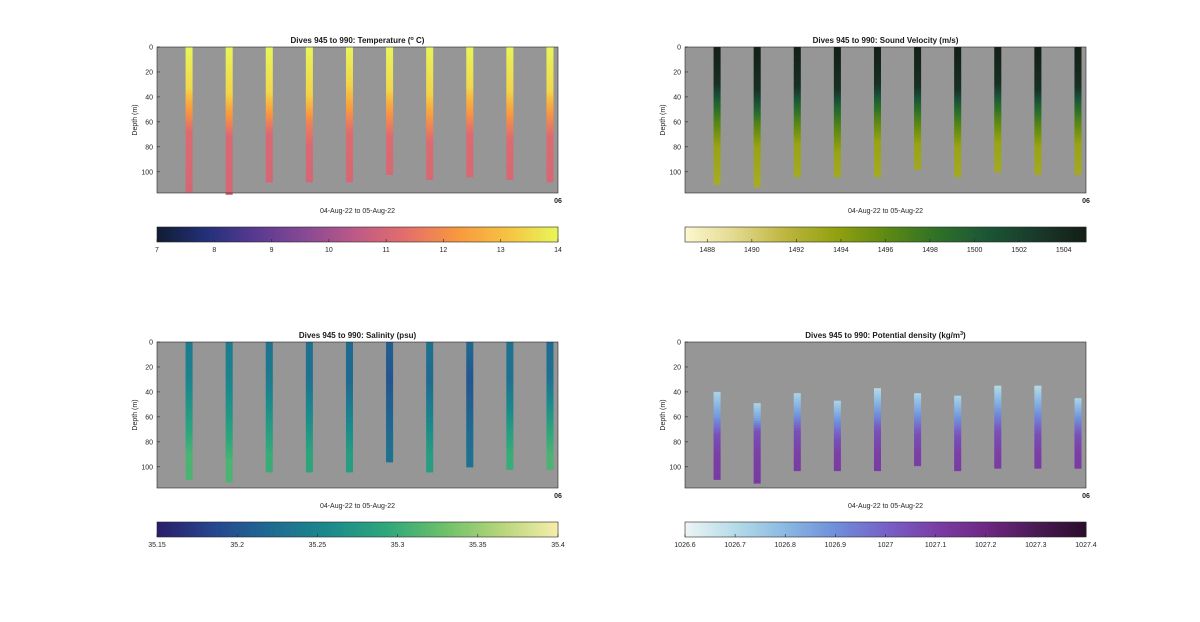 This screenshot has width=1200, height=622. Describe the element at coordinates (358, 40) in the screenshot. I see `chart-title: Dives 945 to 990: Temperature (o C)` at that location.